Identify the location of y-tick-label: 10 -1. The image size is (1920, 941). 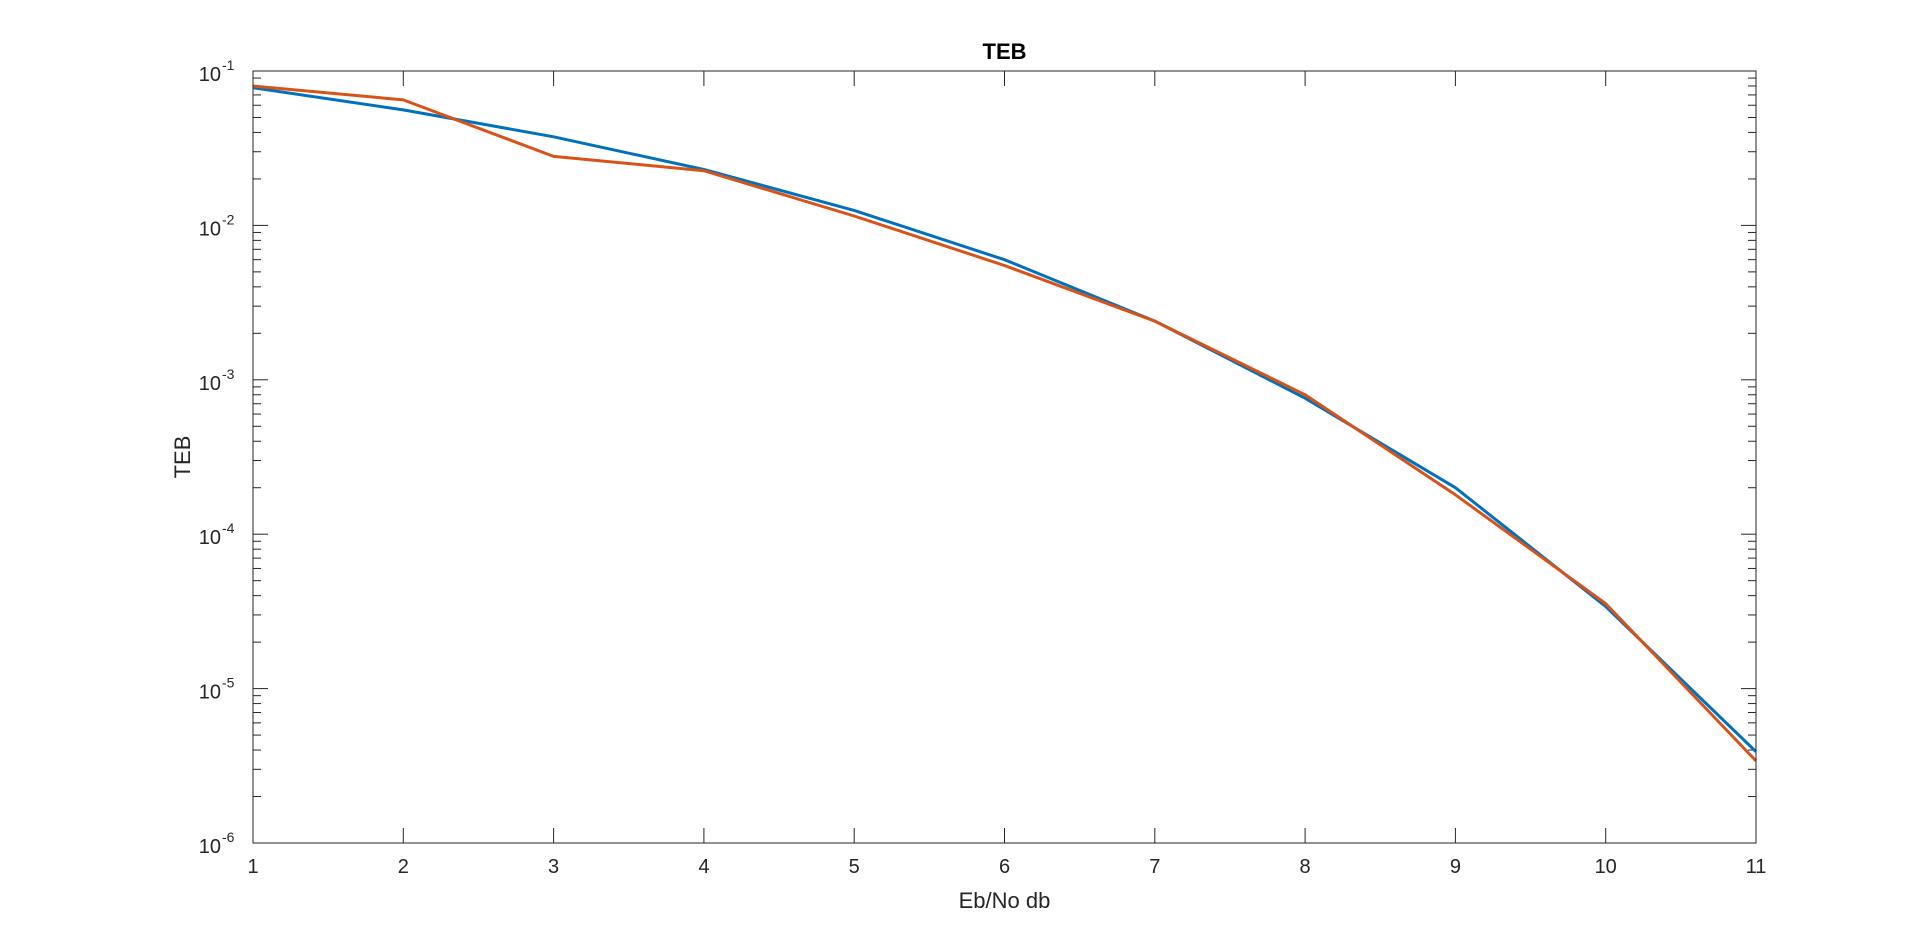
(217, 71).